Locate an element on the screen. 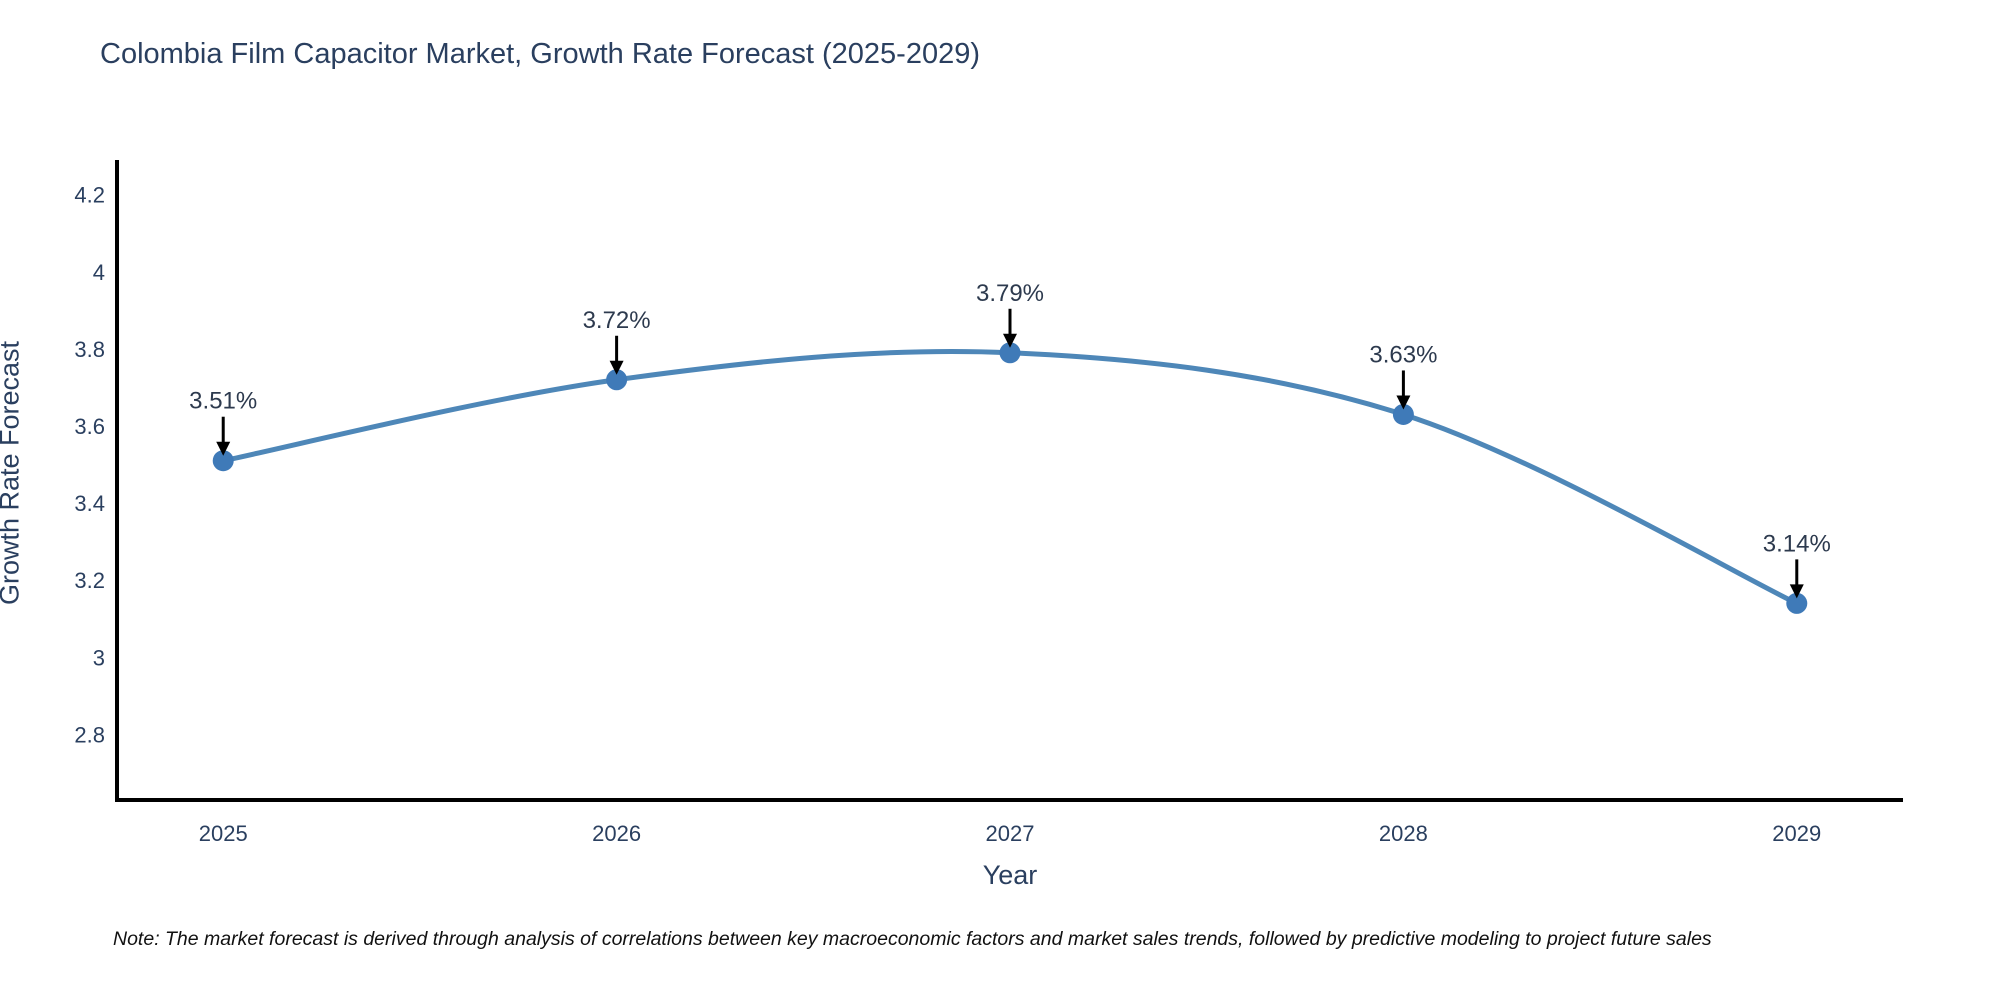  y-tick-label: 3.4 is located at coordinates (89, 503).